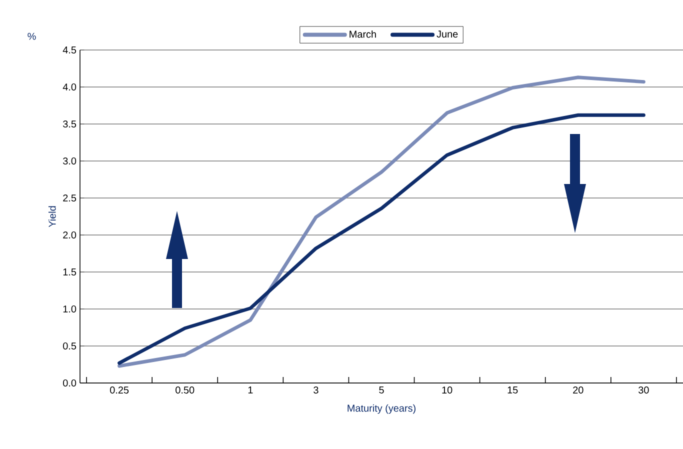 The image size is (683, 449). I want to click on legend-label: March, so click(363, 34).